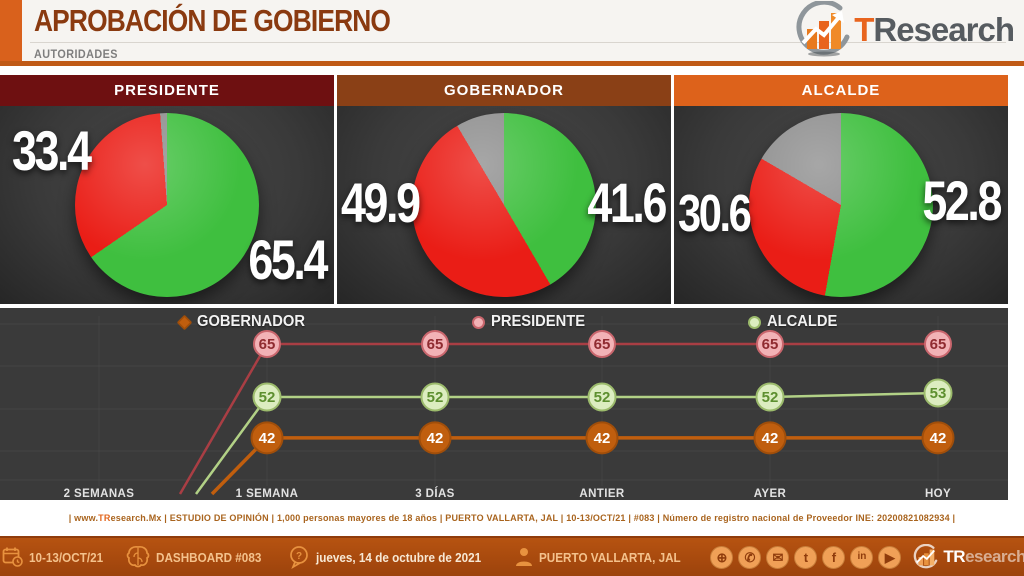  I want to click on svg-text: 53, so click(938, 393).